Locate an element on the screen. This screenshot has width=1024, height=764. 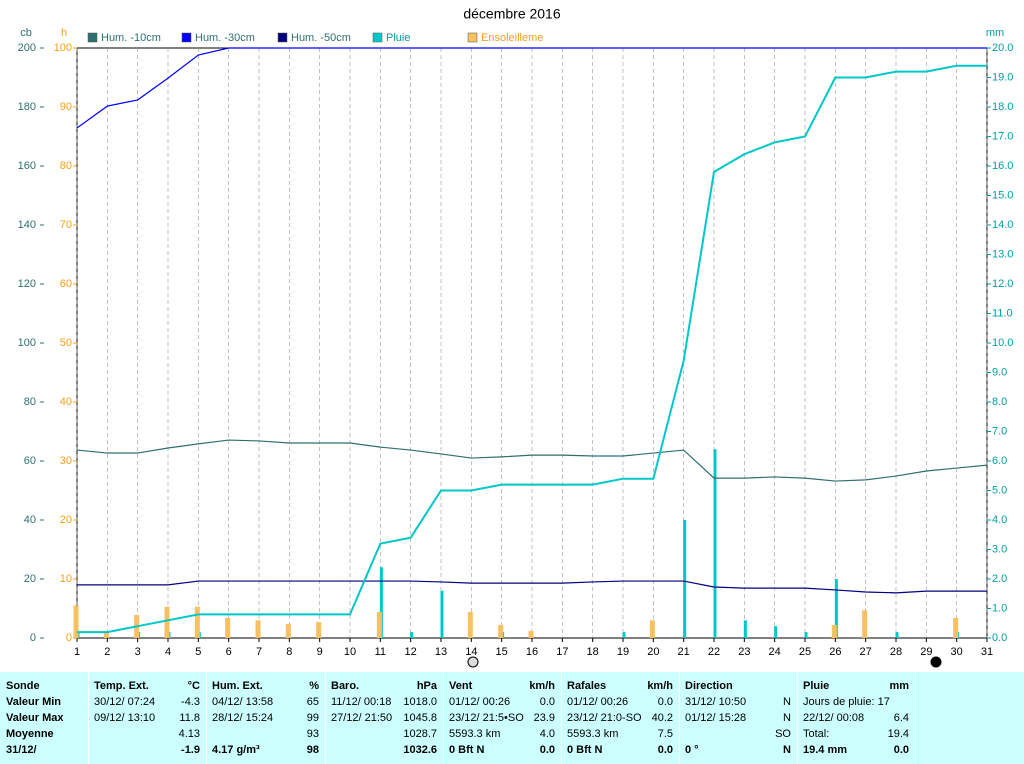
cell-text: Vent is located at coordinates (461, 686).